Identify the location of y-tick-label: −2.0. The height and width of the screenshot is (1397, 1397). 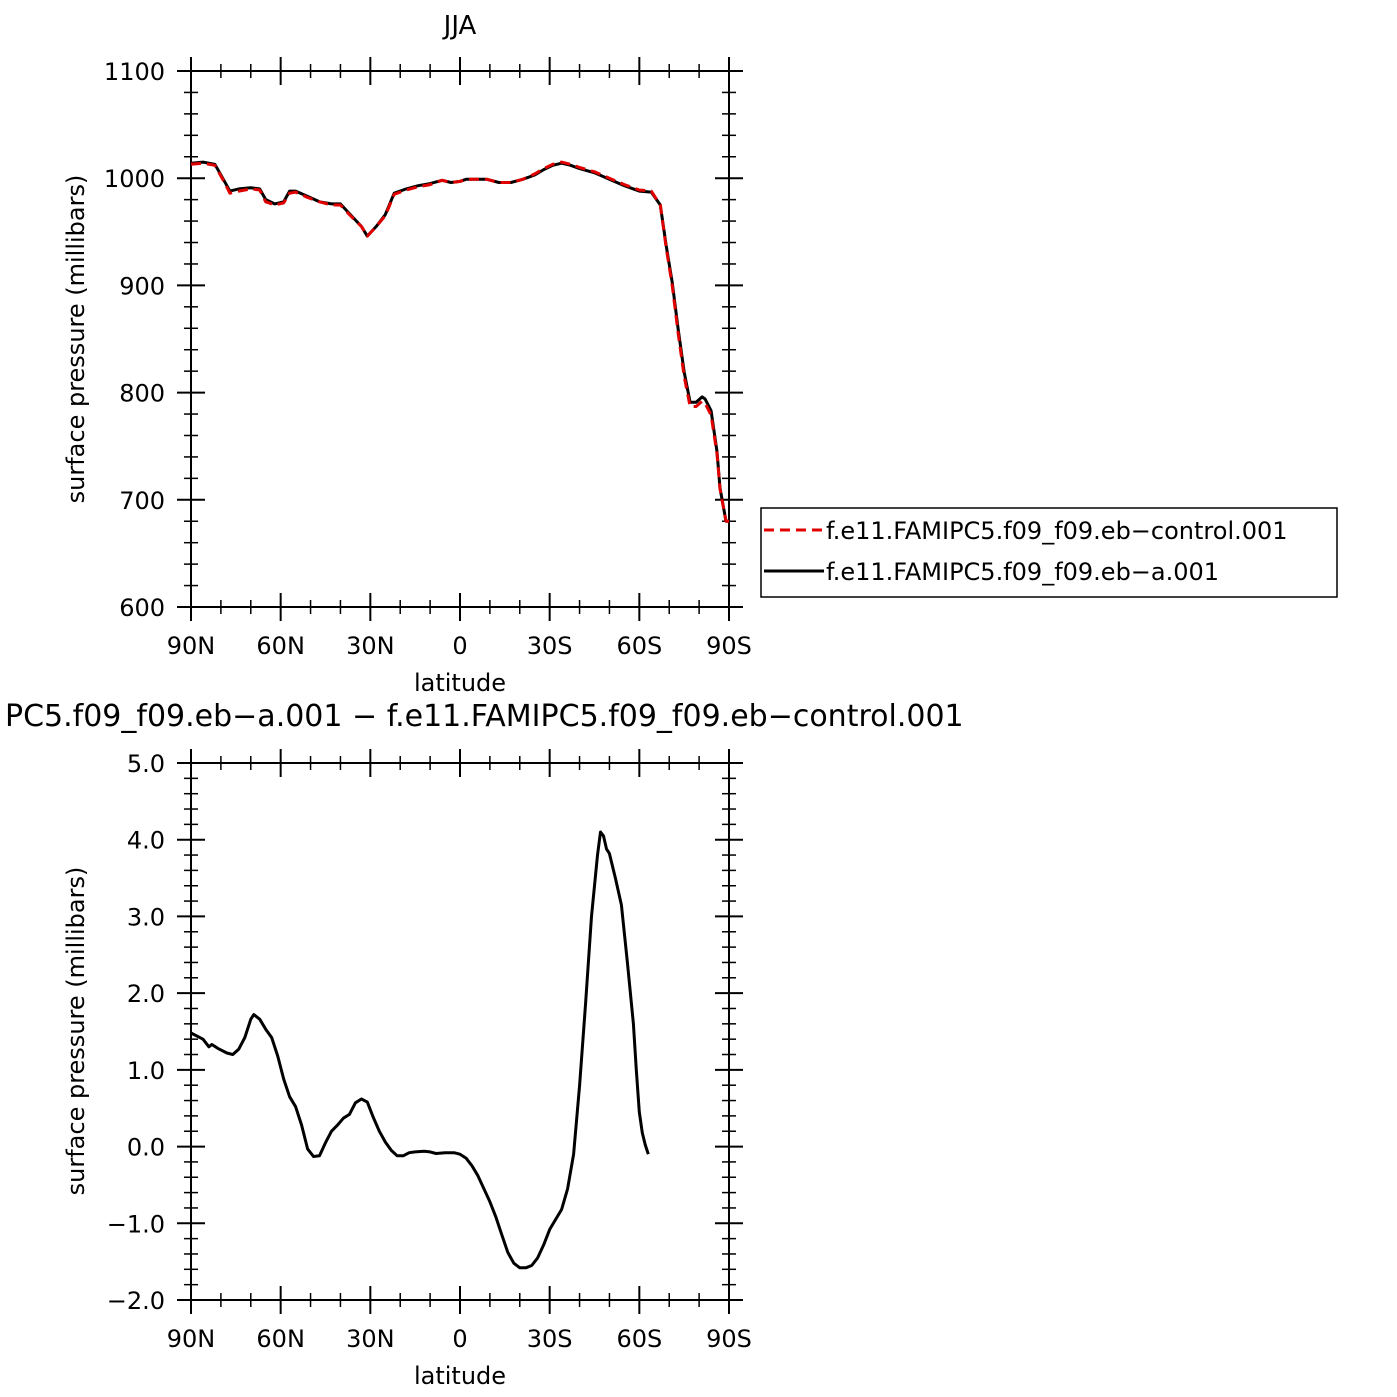
(136, 1301).